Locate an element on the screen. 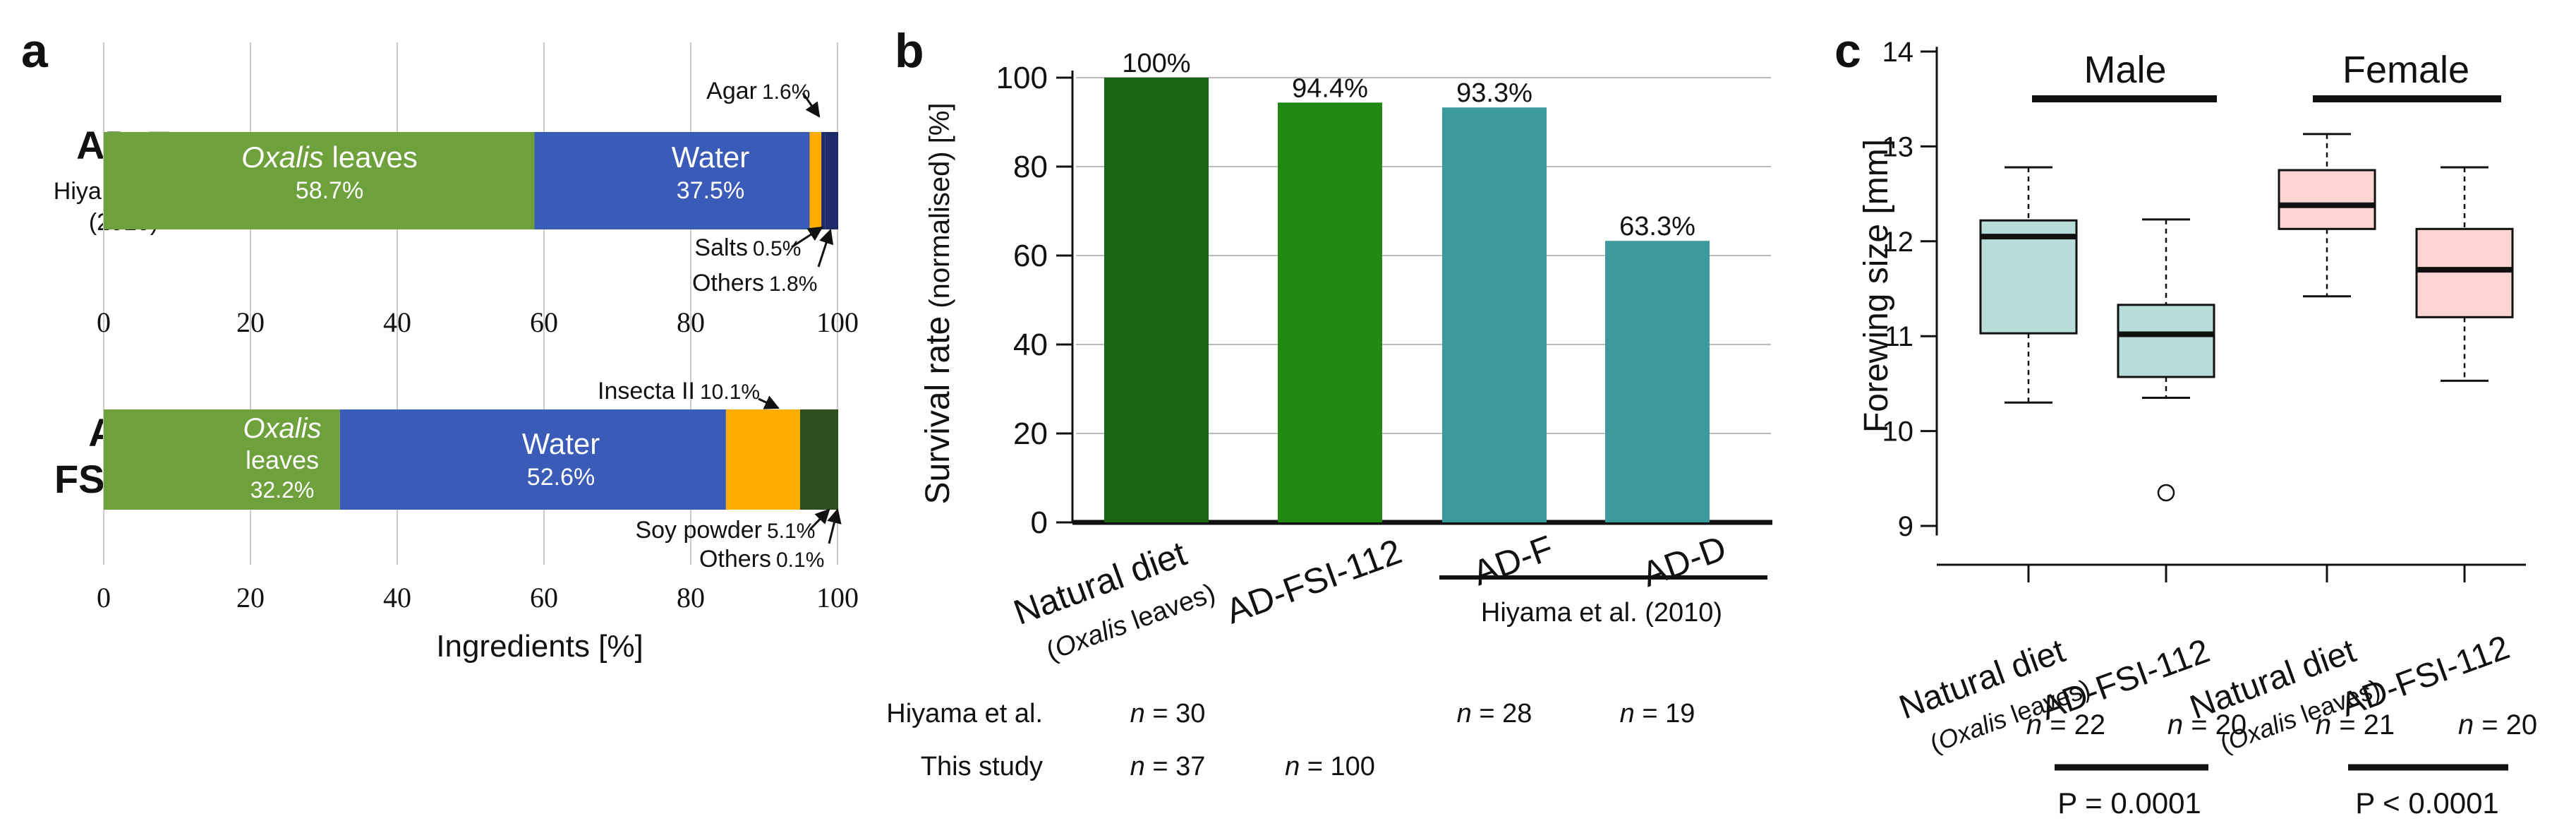  a-row1-segment-oxalis-leaves is located at coordinates (320, 181).